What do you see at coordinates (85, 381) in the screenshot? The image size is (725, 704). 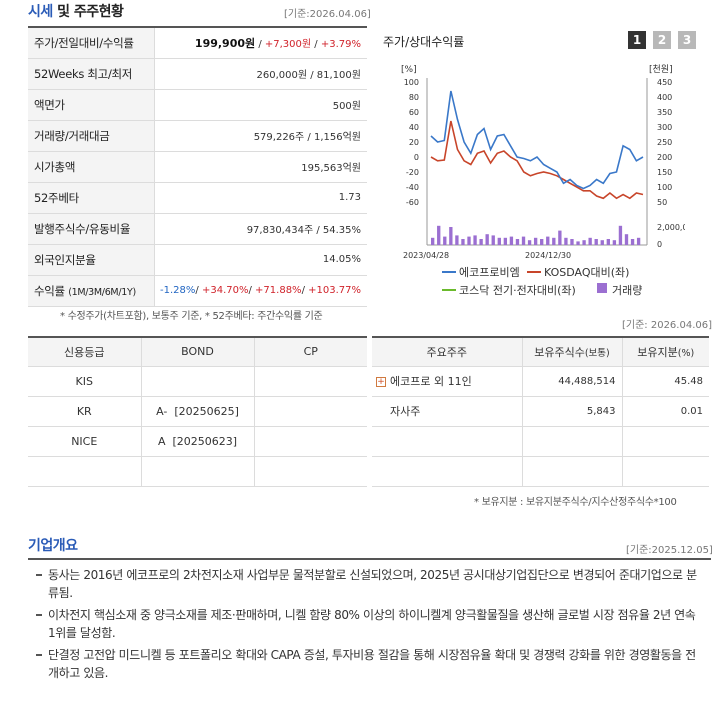 I see `credit-agency: KIS` at bounding box center [85, 381].